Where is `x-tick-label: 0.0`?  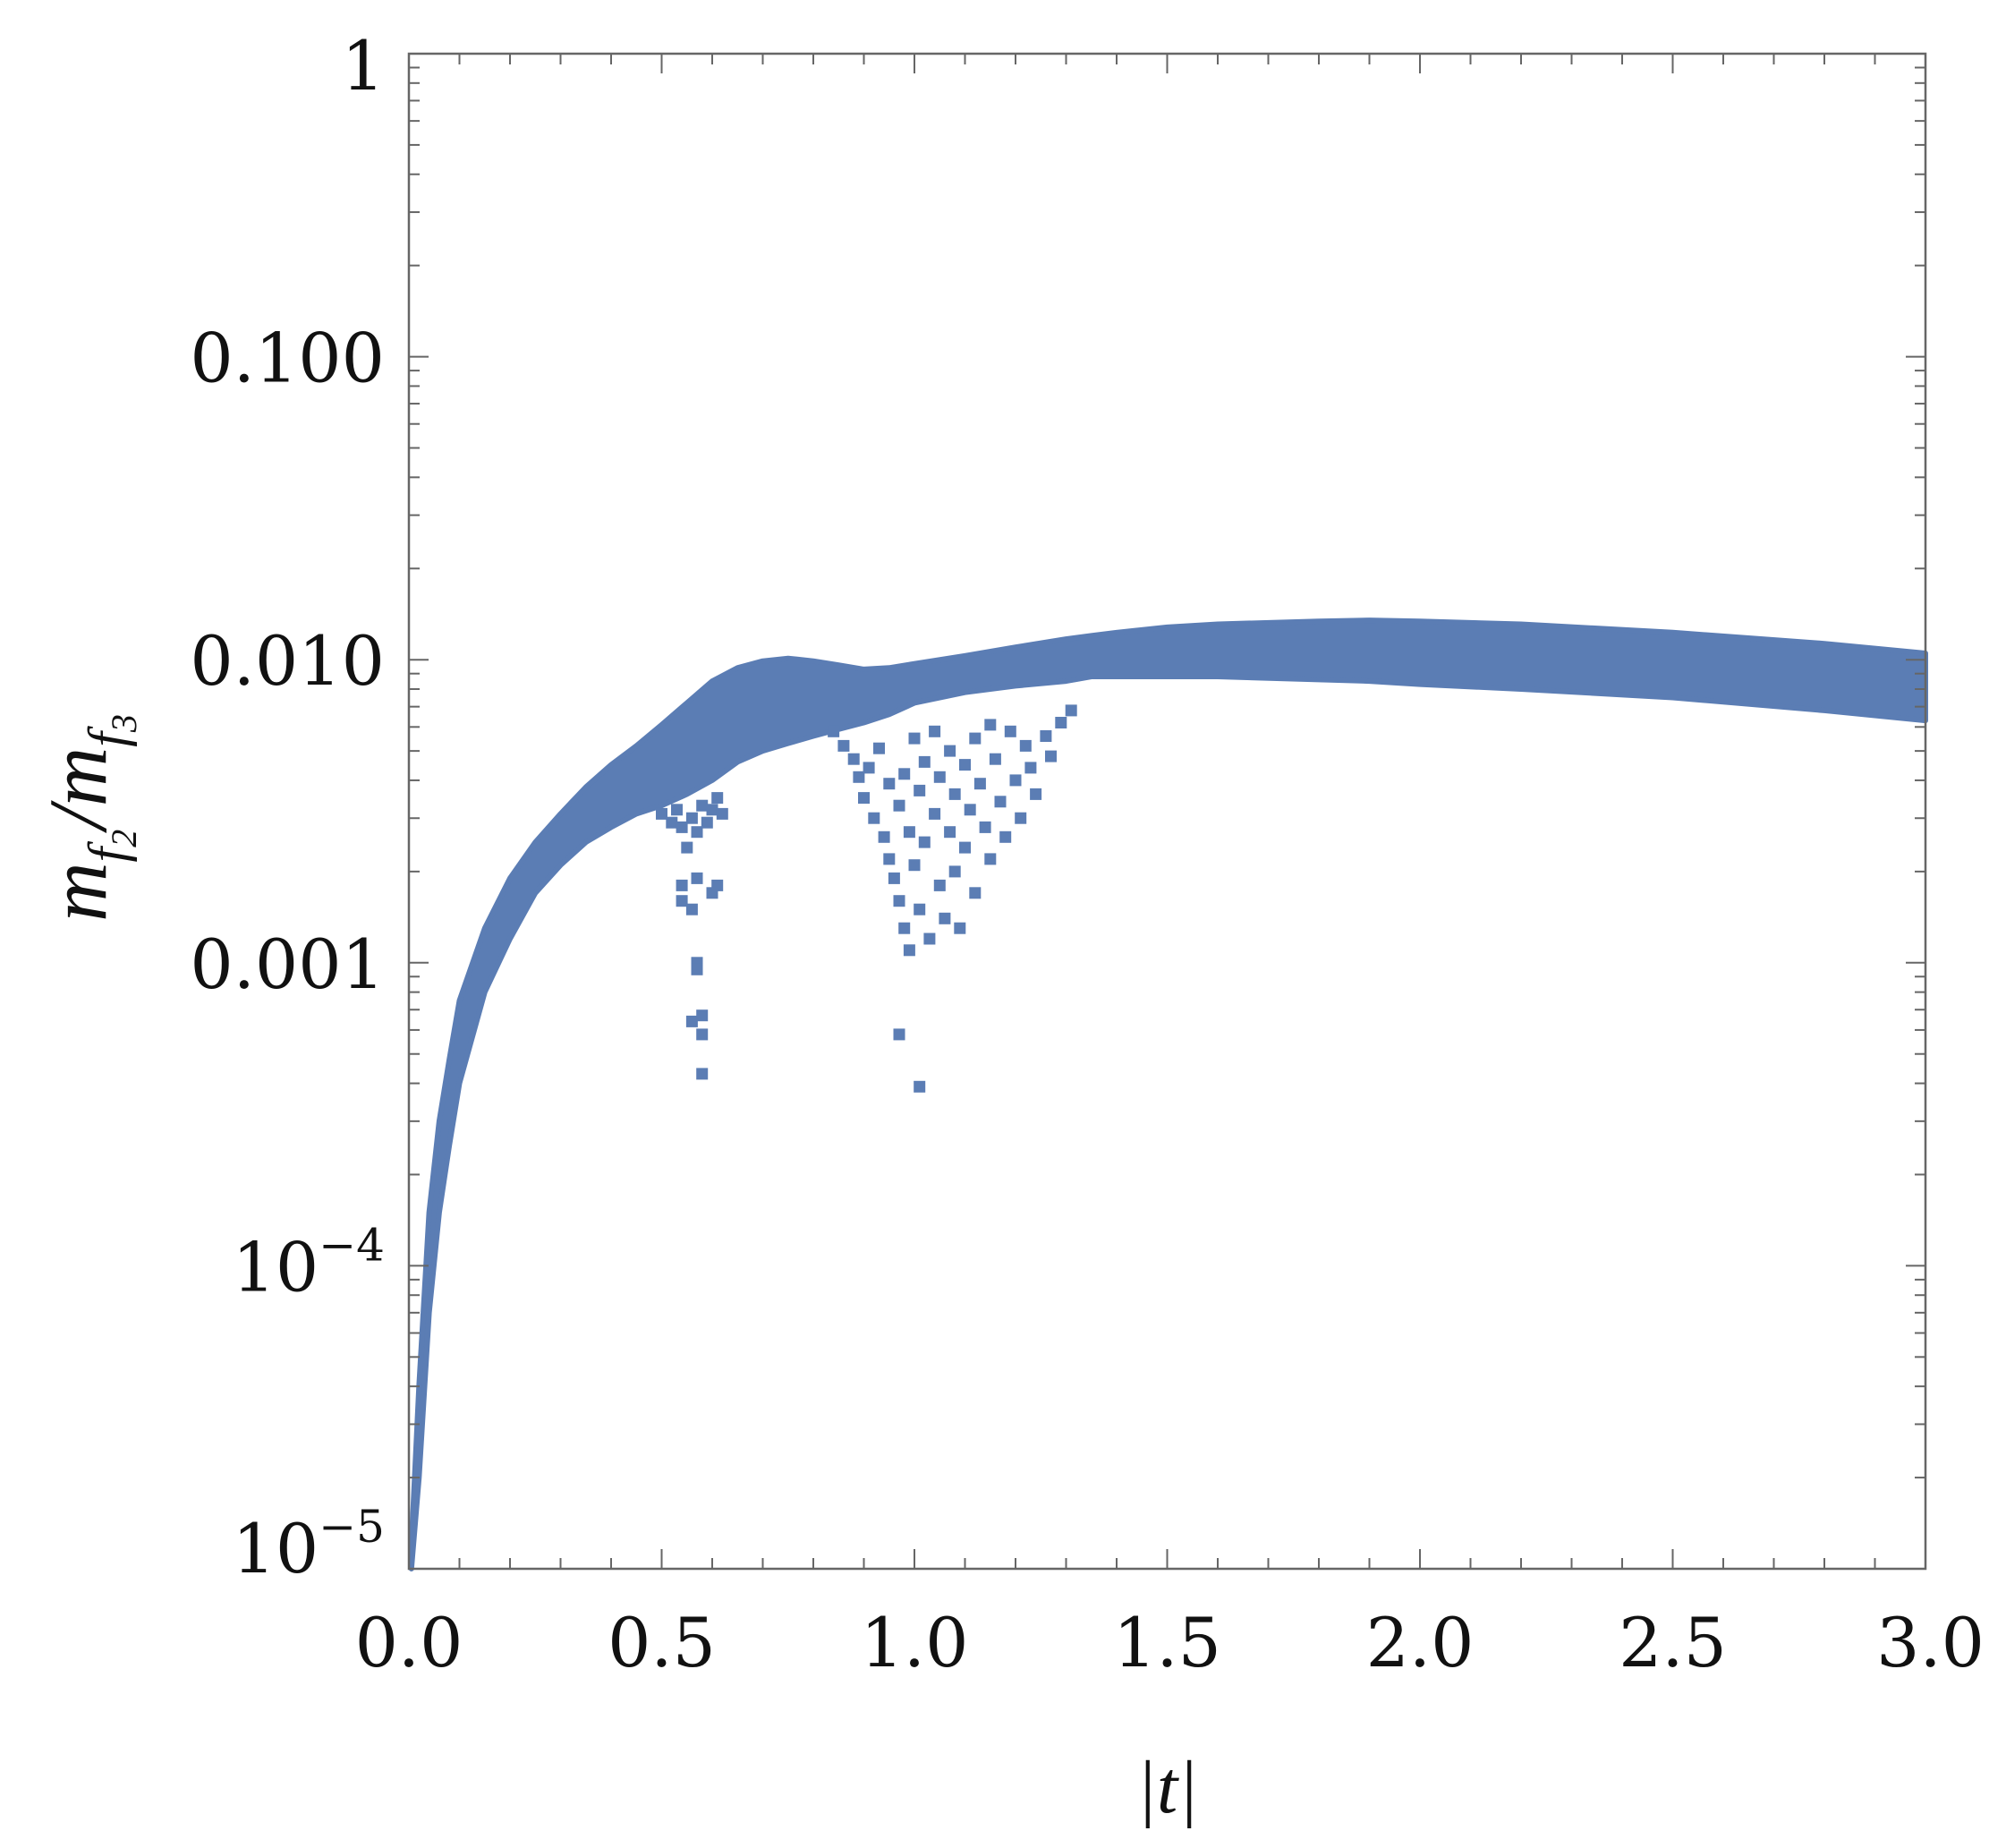
x-tick-label: 0.0 is located at coordinates (409, 1642).